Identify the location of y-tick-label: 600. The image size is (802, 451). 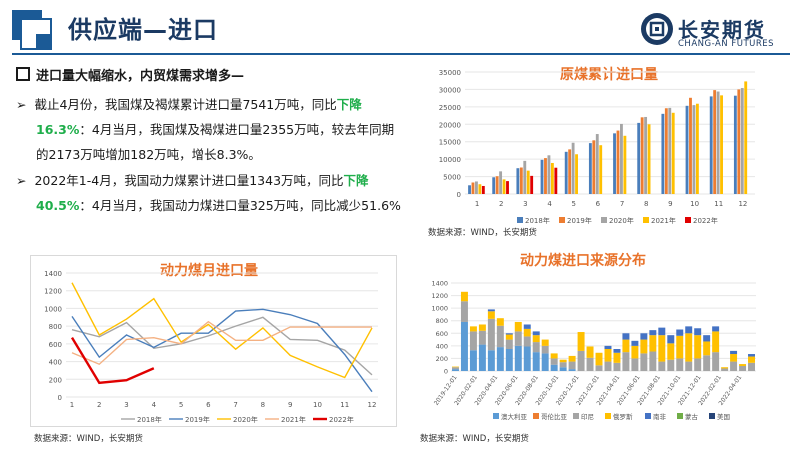
(442, 334).